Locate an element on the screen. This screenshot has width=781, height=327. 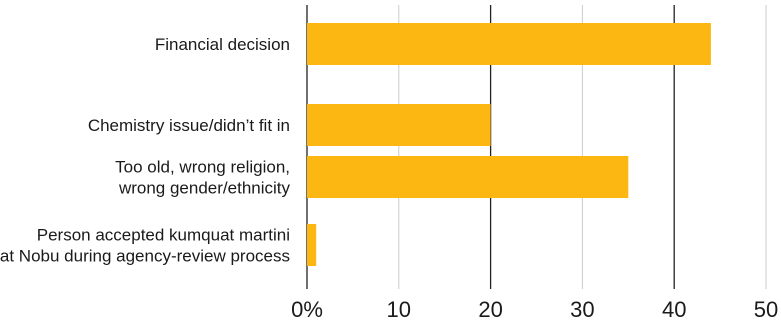
tick-label-20: 20 is located at coordinates (490, 309).